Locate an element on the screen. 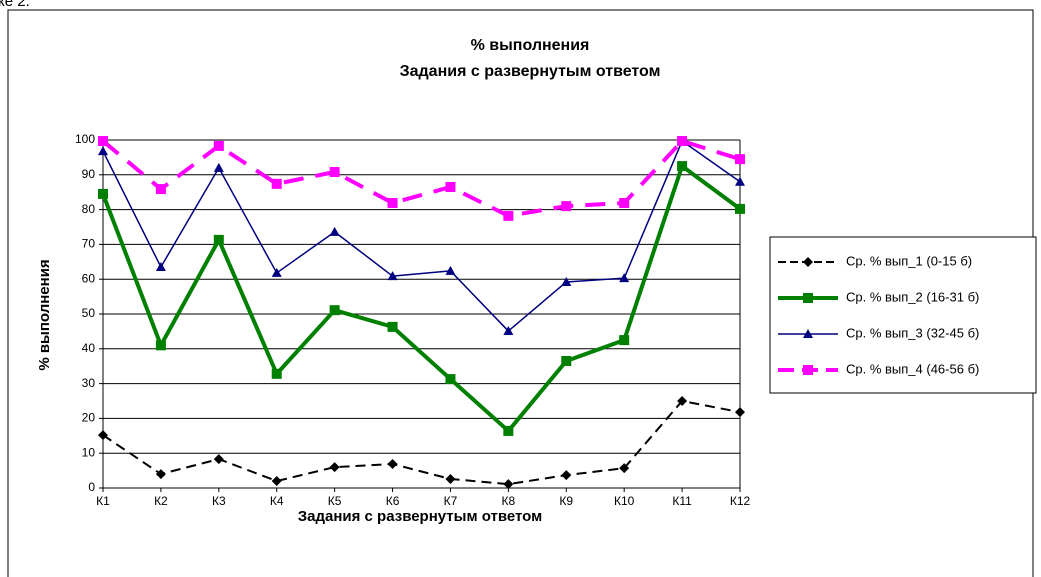 Image resolution: width=1041 pixels, height=577 pixels. x-tick-label: К9 is located at coordinates (566, 501).